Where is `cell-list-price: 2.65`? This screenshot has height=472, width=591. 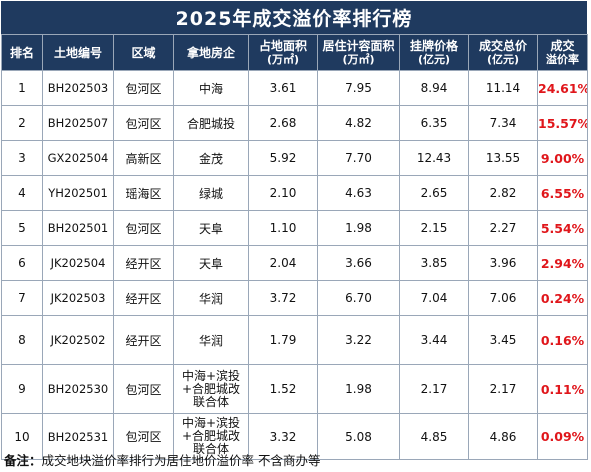
cell-list-price: 2.65 is located at coordinates (434, 193).